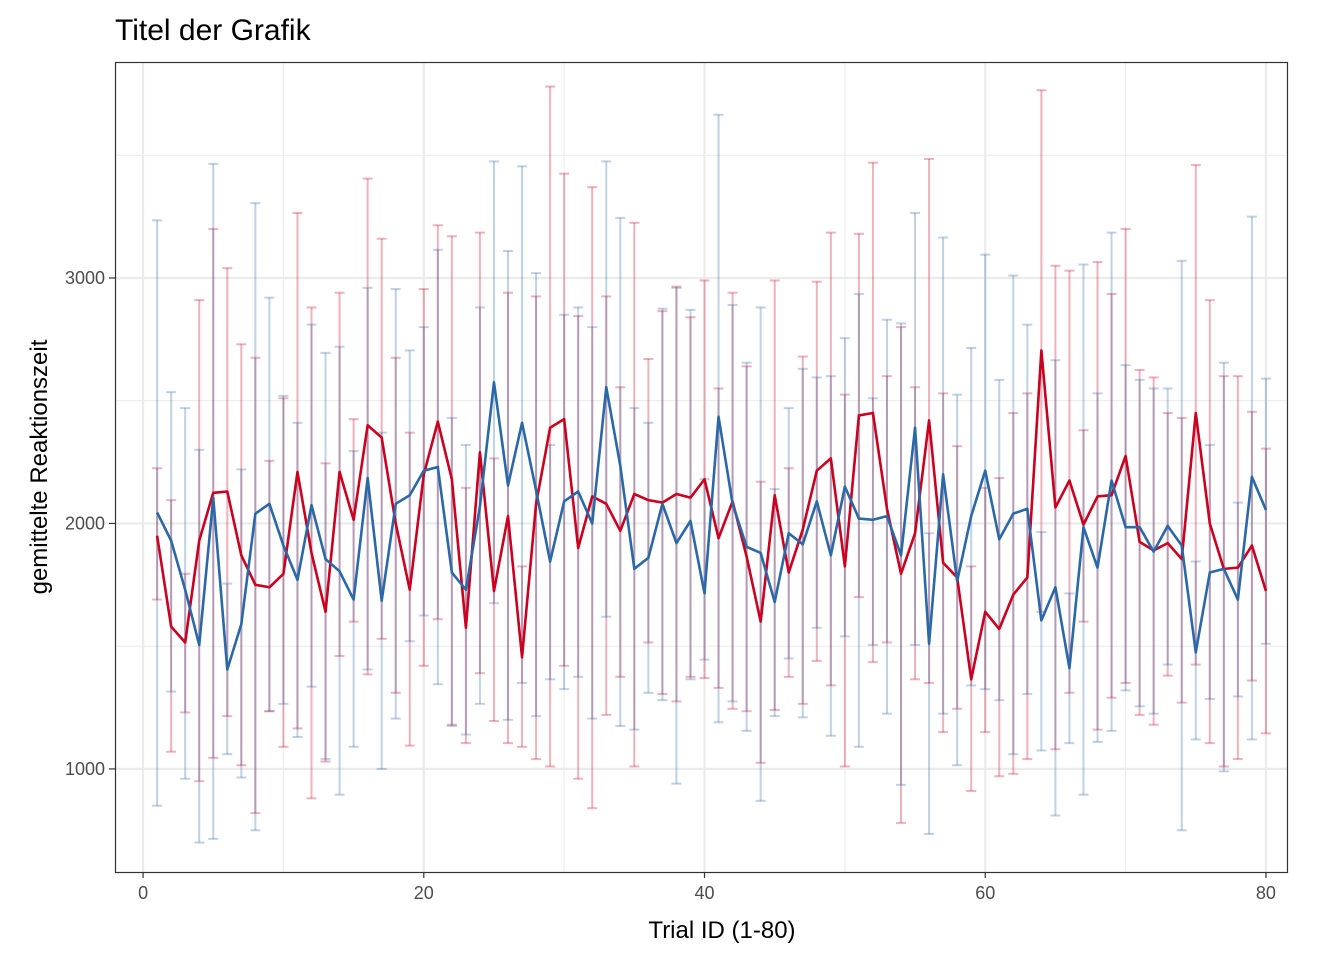 The image size is (1344, 960). I want to click on x-axis-label: Trial ID (1-80), so click(721, 930).